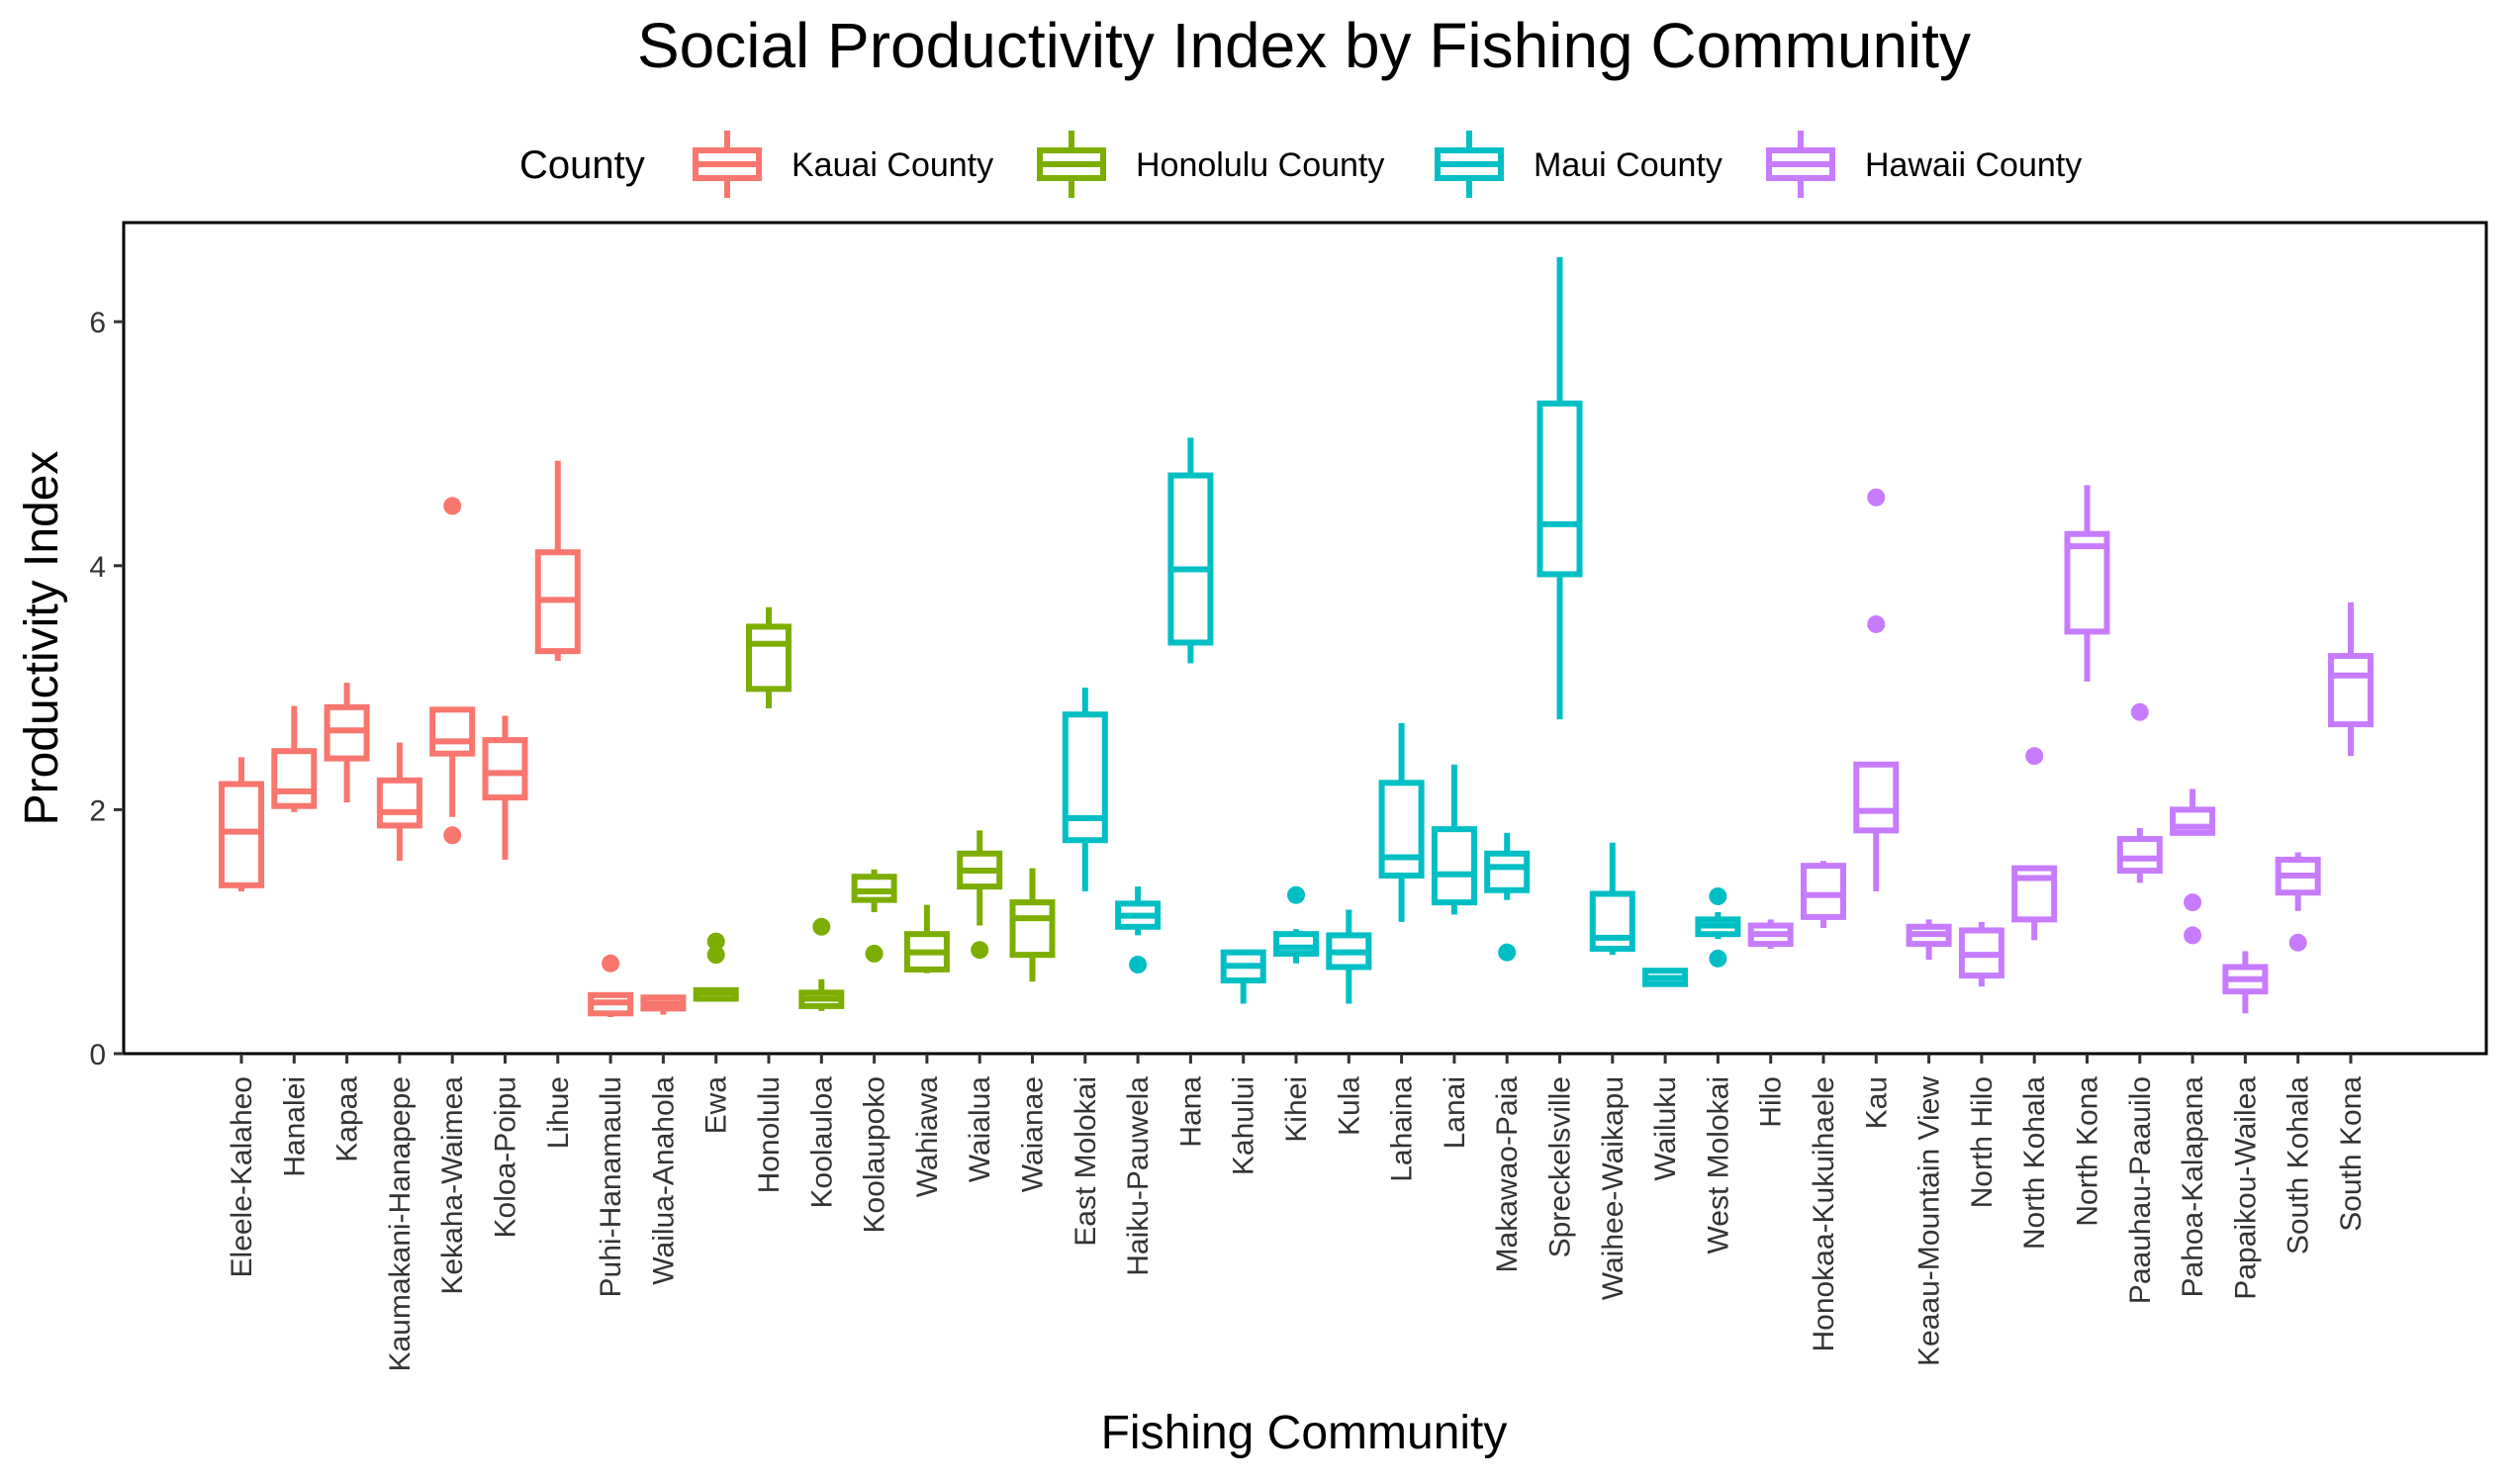  I want to click on box-north-kona, so click(2087, 583).